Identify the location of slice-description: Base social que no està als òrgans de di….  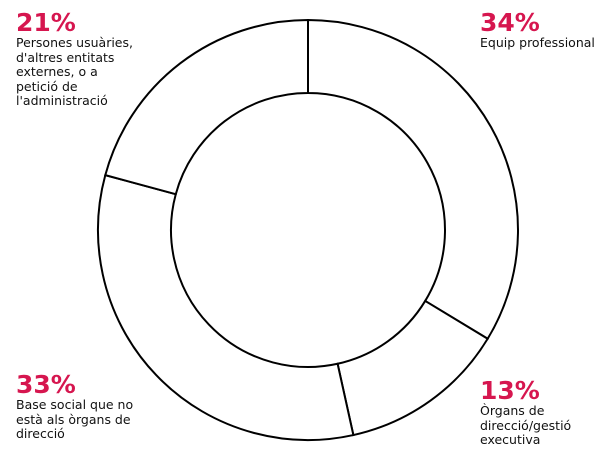
(75, 419).